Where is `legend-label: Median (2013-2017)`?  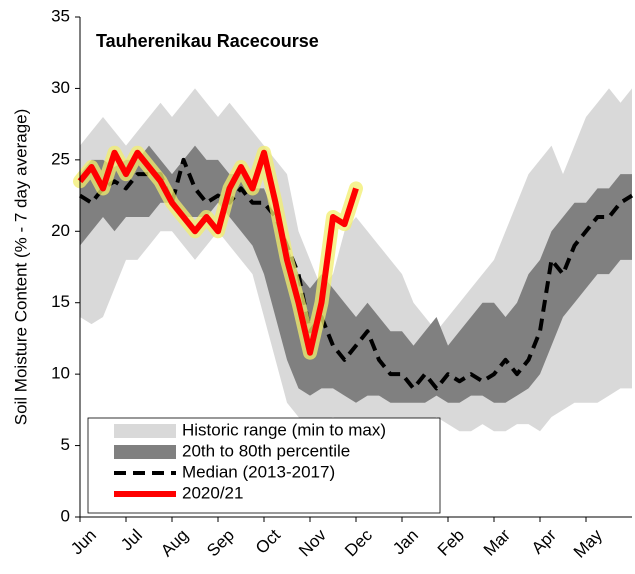
legend-label: Median (2013-2017) is located at coordinates (258, 471).